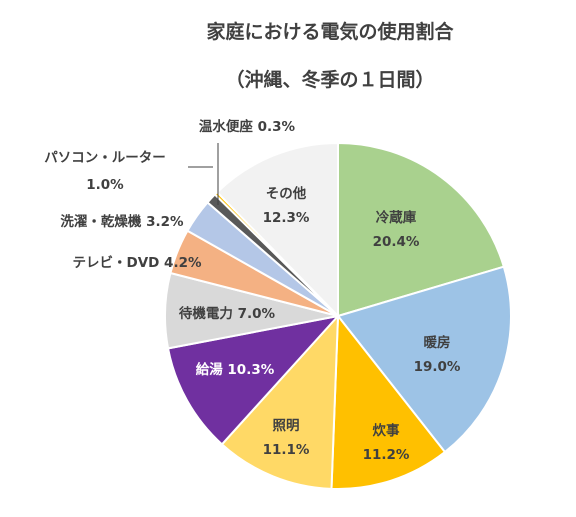  What do you see at coordinates (330, 31) in the screenshot?
I see `chart-title: 家庭における電気の使用割合` at bounding box center [330, 31].